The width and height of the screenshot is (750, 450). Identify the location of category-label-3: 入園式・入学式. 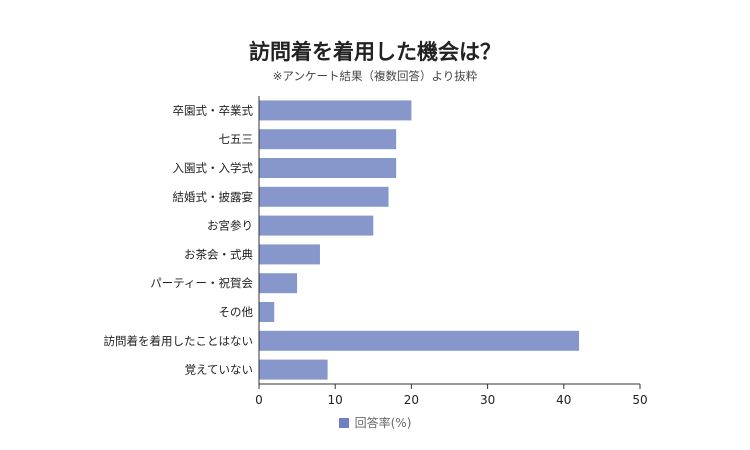
(213, 168).